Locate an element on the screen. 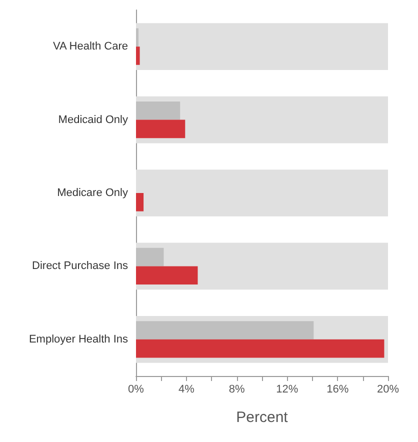 Image resolution: width=418 pixels, height=442 pixels. x-axis-title: Percent is located at coordinates (262, 417).